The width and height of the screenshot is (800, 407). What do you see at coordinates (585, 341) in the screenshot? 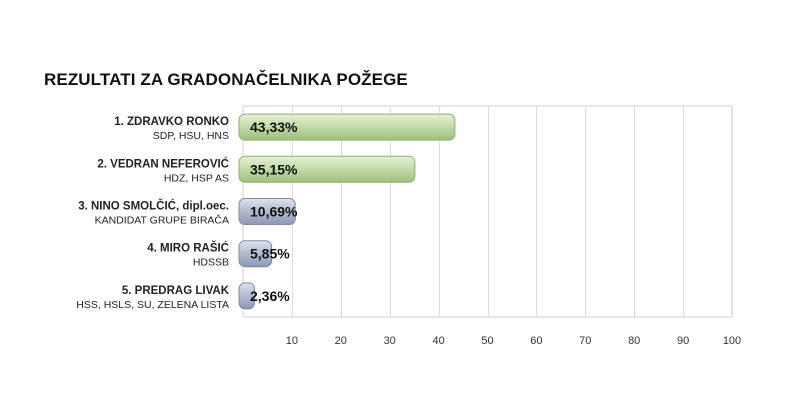
I see `x-tick-label: 70` at bounding box center [585, 341].